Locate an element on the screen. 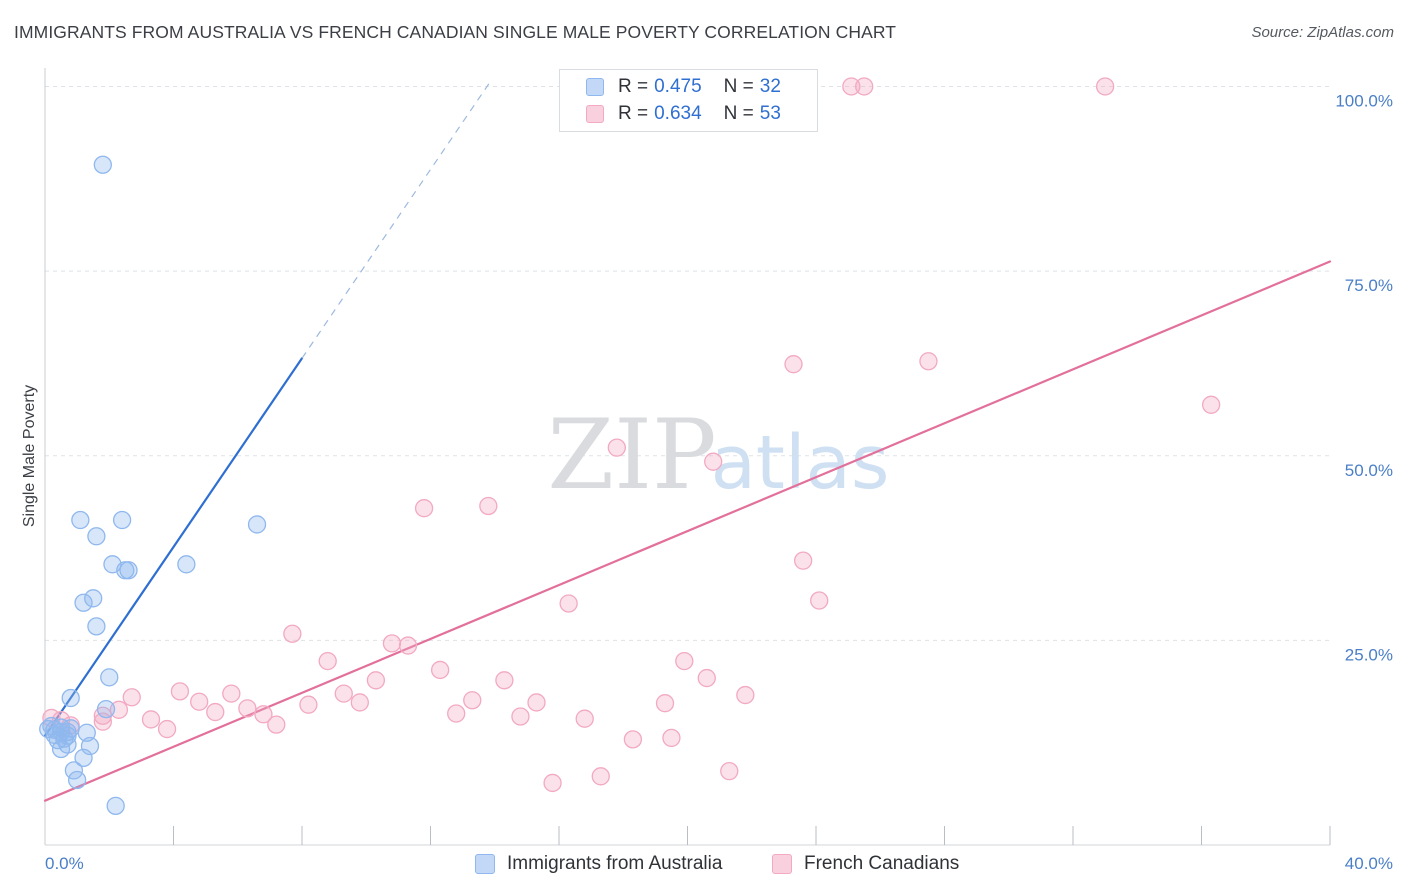  x-tick-label: 0.0% is located at coordinates (64, 863).